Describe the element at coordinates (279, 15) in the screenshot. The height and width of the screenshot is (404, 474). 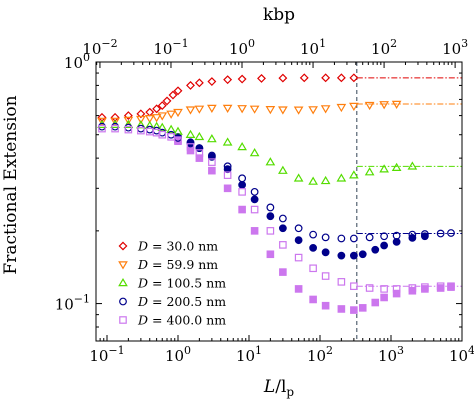
I see `top-x-axis-label: kbp` at that location.